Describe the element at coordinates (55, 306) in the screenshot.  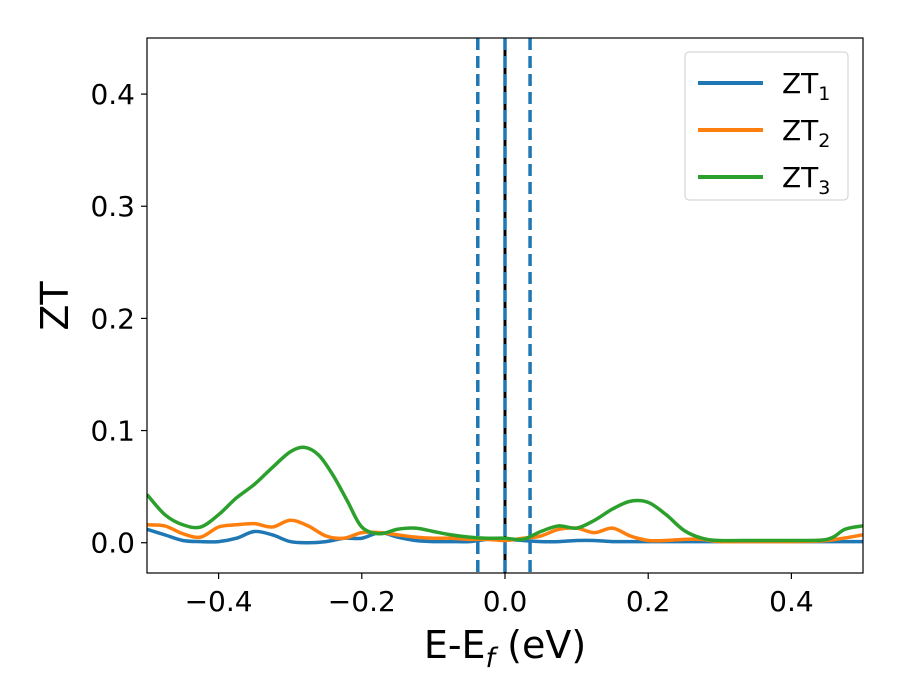
I see `y-axis-title: ZT` at that location.